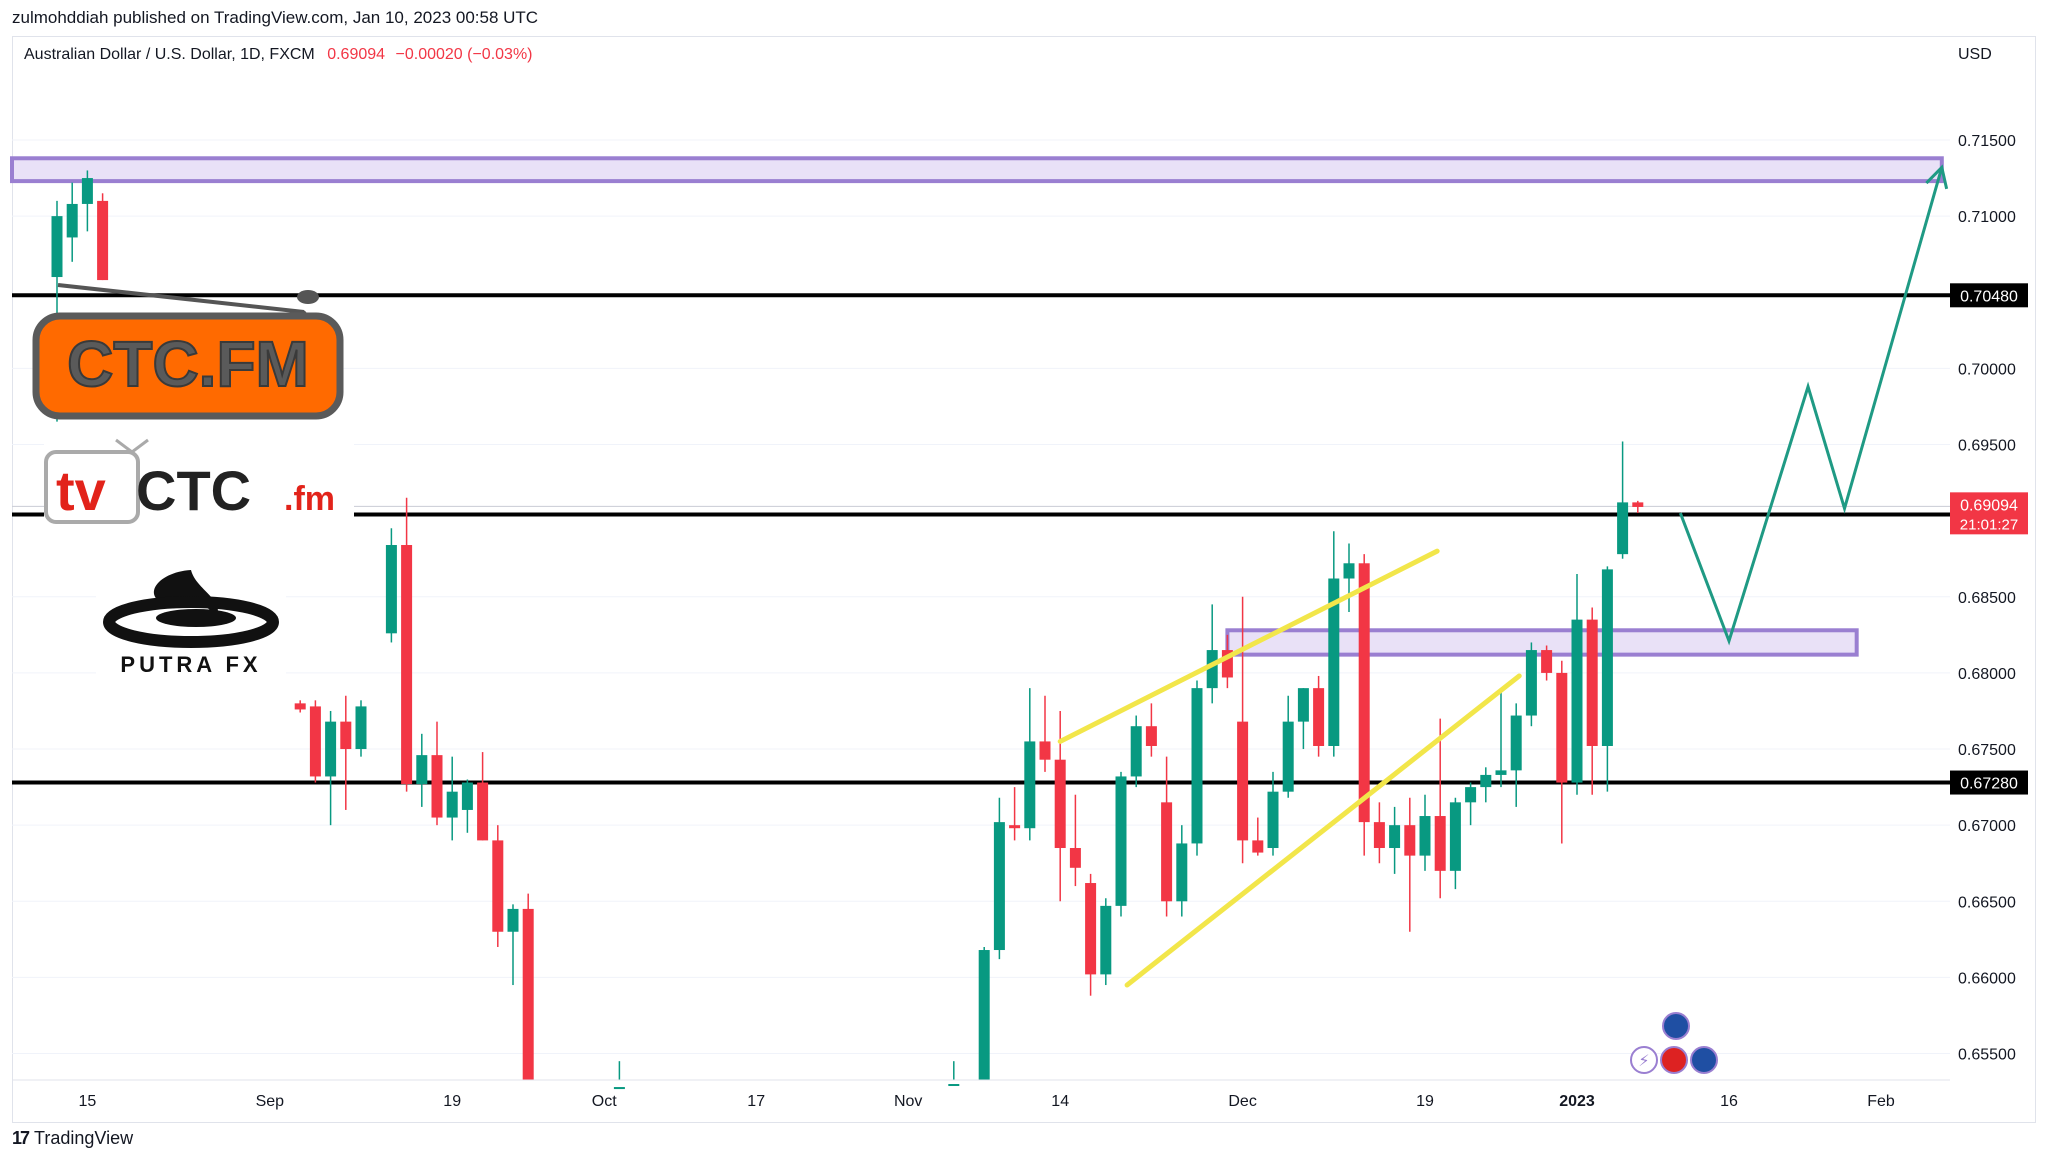  Describe the element at coordinates (1989, 505) in the screenshot. I see `last-price-tag-value: 0.69094` at that location.